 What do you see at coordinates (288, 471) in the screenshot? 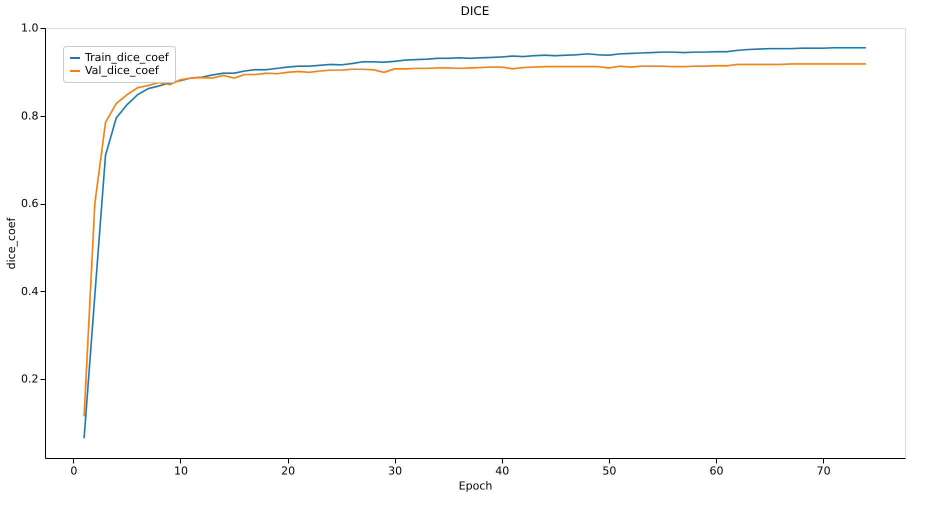
I see `x-tick-label: 20` at bounding box center [288, 471].